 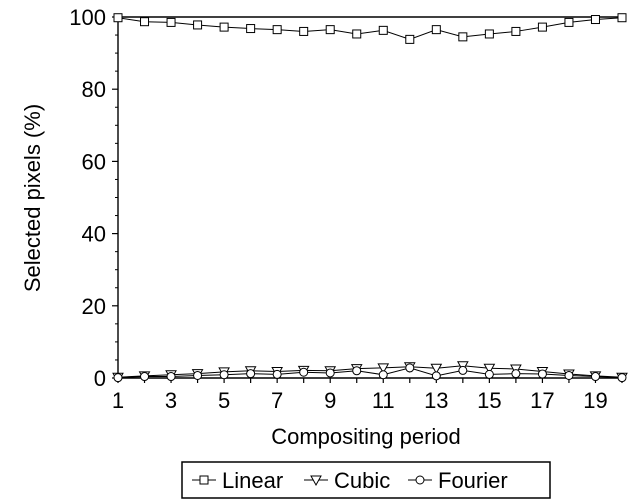 What do you see at coordinates (330, 400) in the screenshot?
I see `x-tick-label: 9` at bounding box center [330, 400].